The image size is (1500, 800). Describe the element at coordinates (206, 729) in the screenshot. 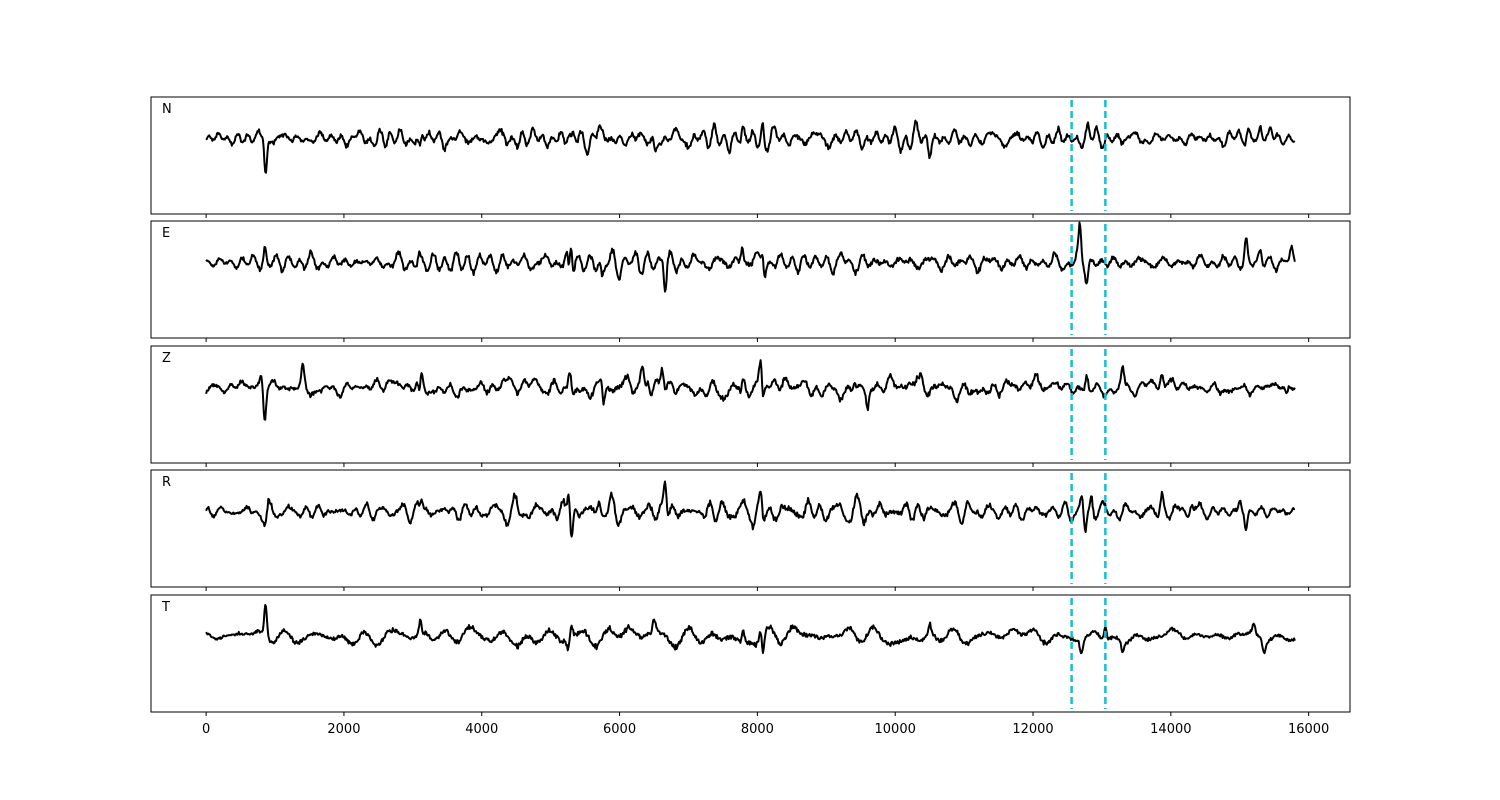

I see `x-tick-label: 0` at that location.